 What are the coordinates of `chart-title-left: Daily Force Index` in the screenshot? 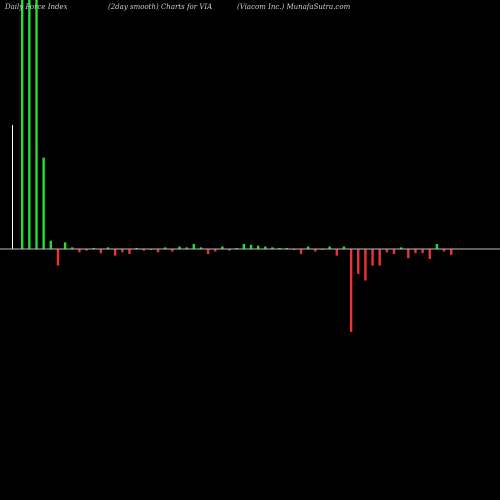 It's located at (36, 7).